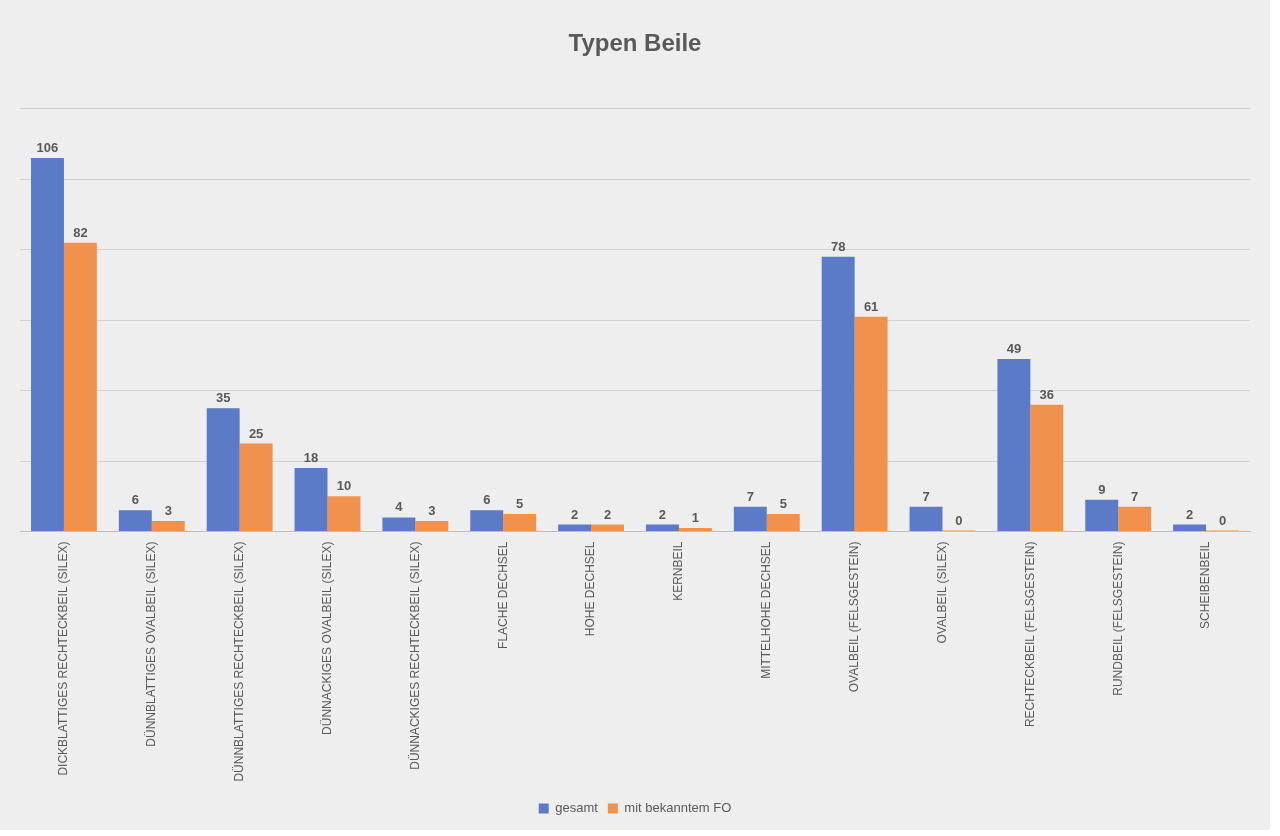  Describe the element at coordinates (635, 43) in the screenshot. I see `chart-title: Typen Beile` at that location.